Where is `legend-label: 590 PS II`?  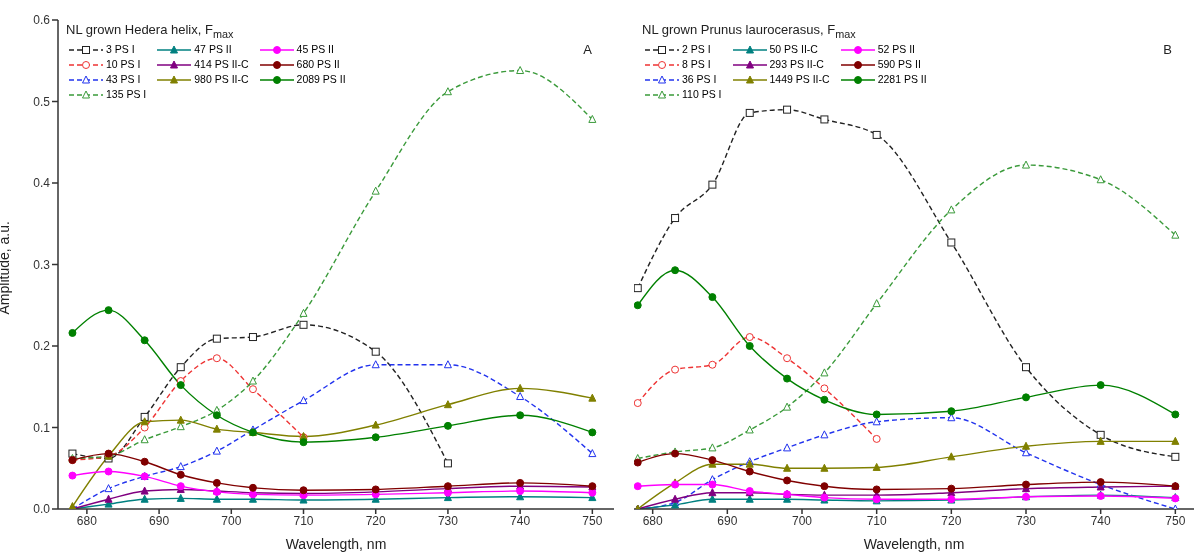 legend-label: 590 PS II is located at coordinates (899, 64).